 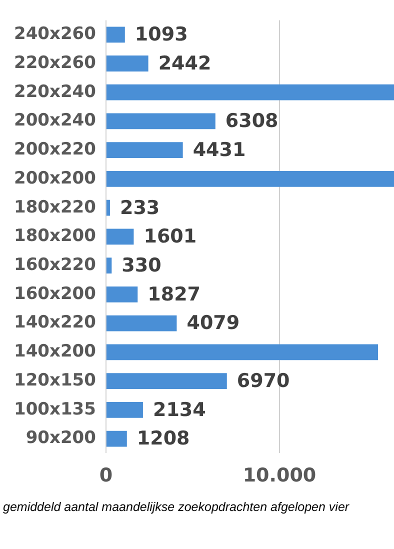 I want to click on y-tick-label: 140x220, so click(x=55, y=322).